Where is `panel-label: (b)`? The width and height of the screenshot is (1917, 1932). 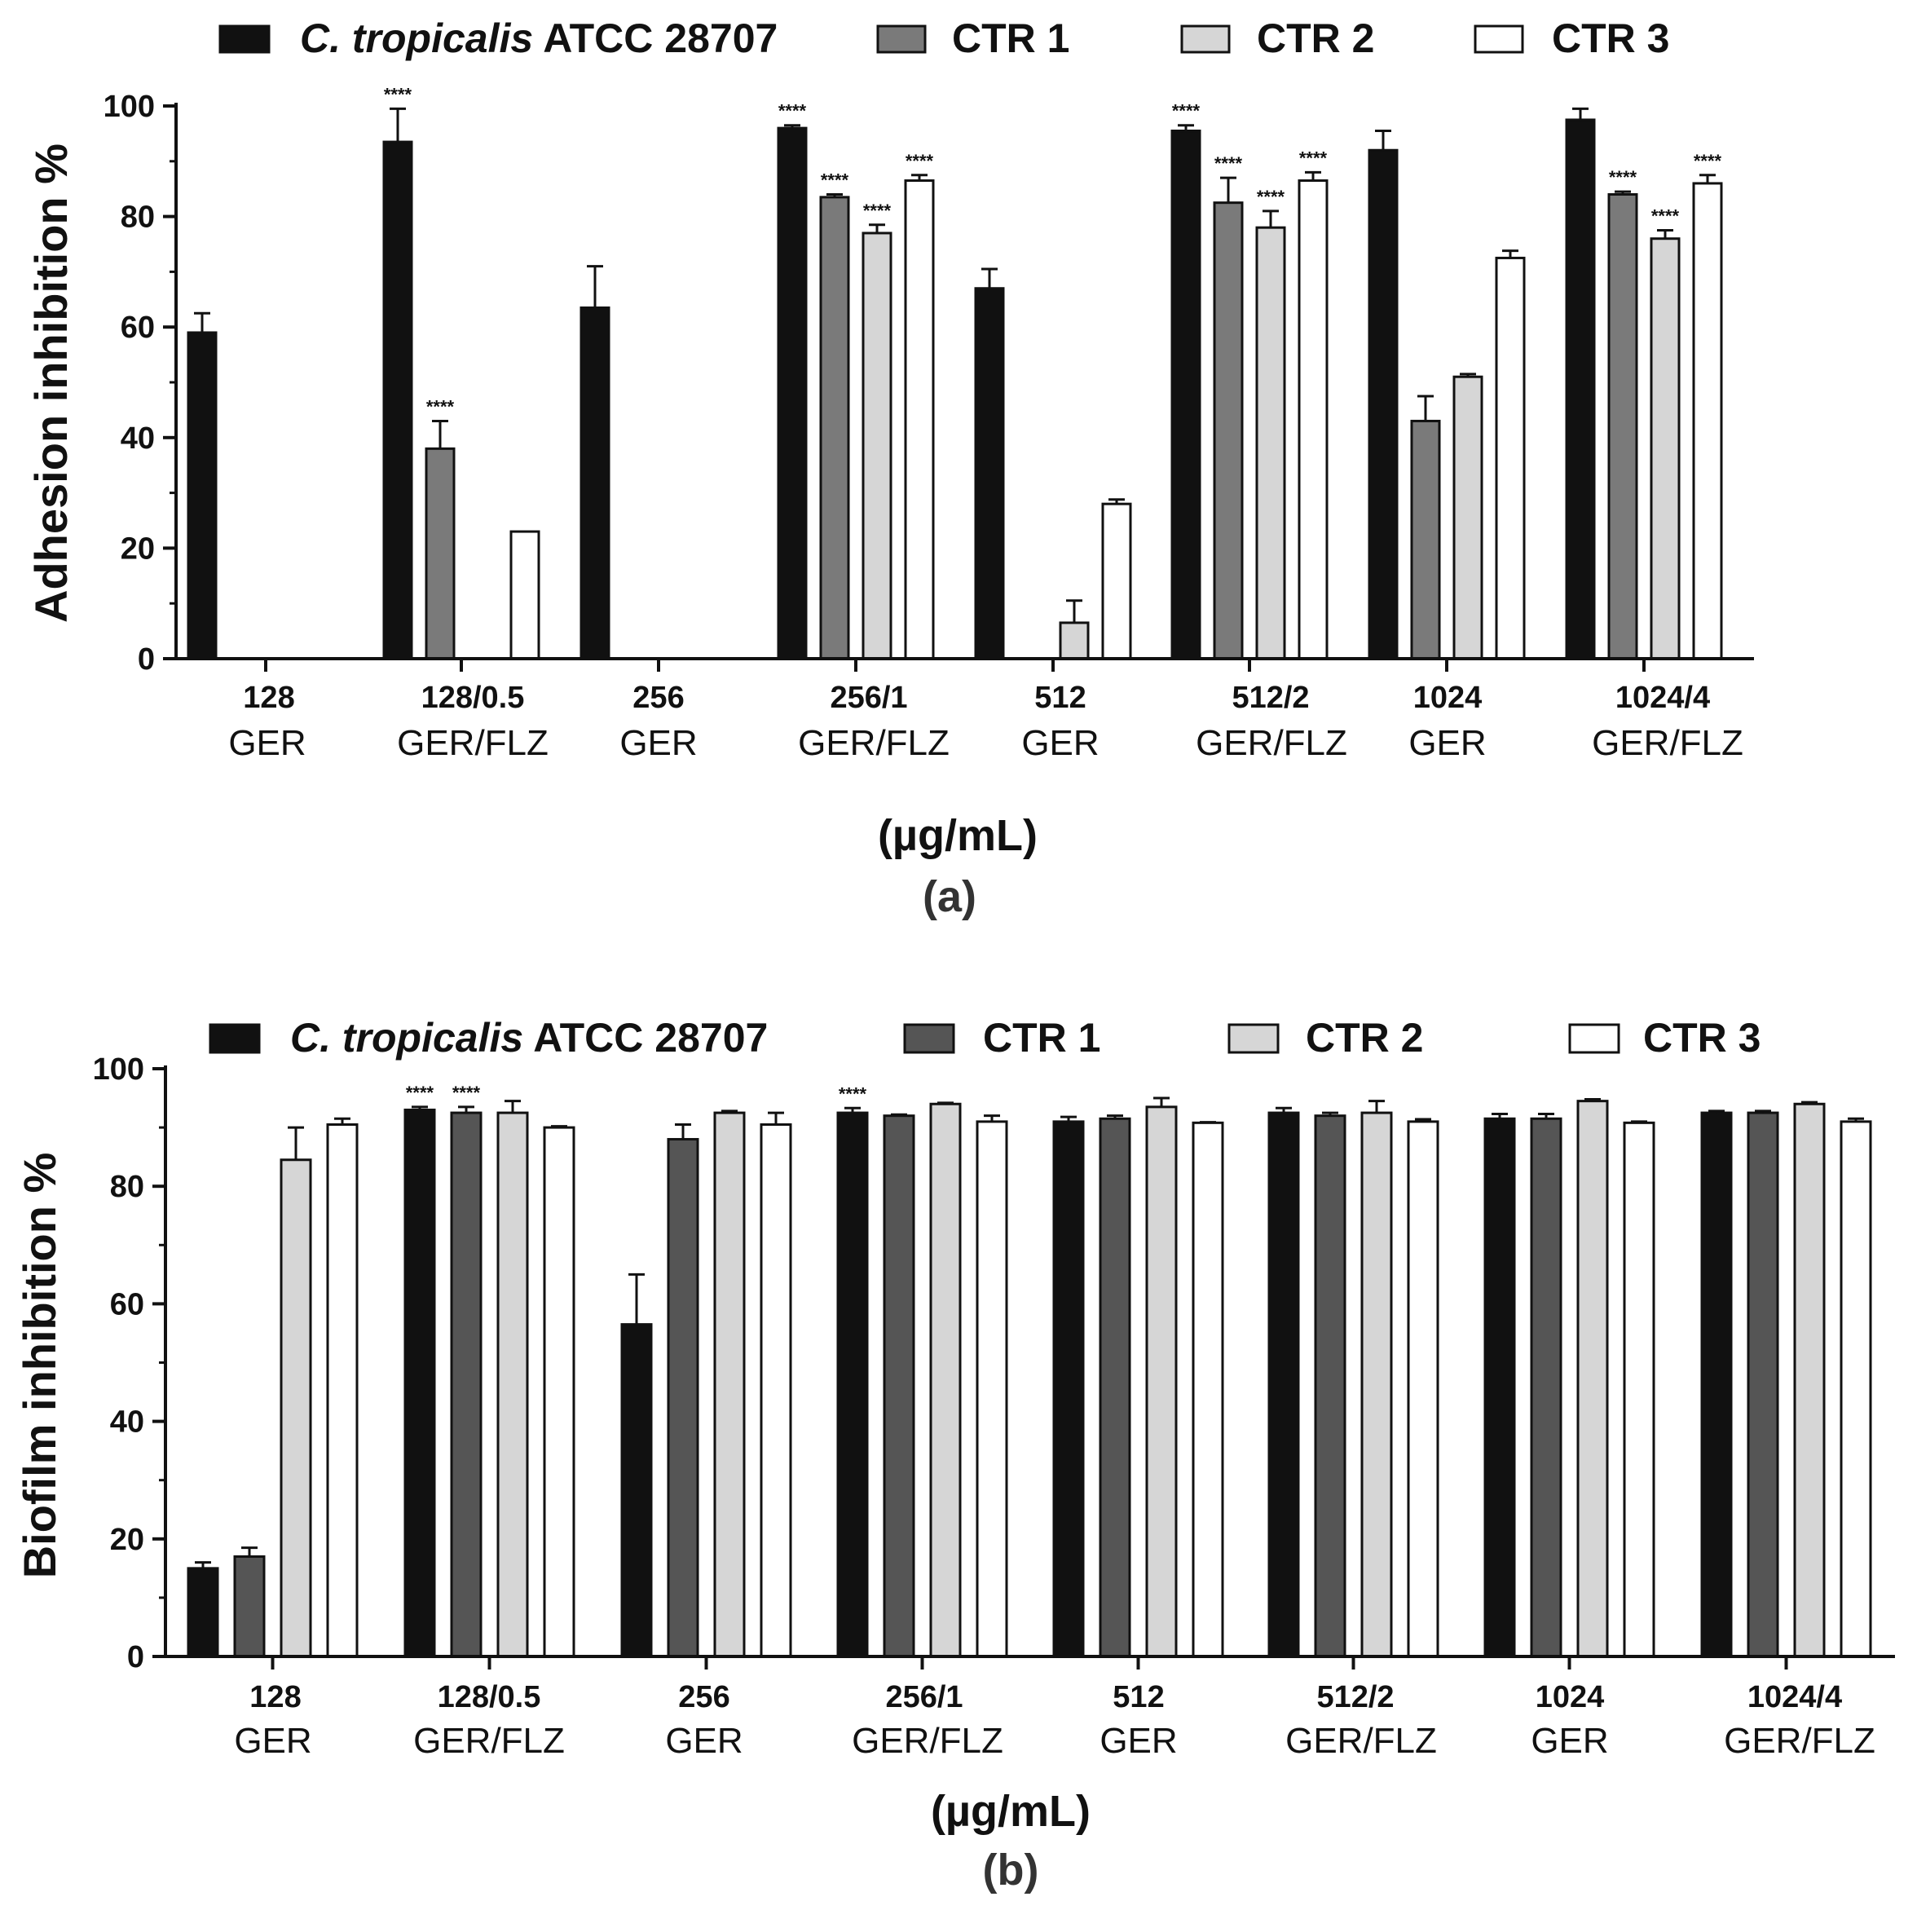
panel-label: (b) is located at coordinates (1011, 1870).